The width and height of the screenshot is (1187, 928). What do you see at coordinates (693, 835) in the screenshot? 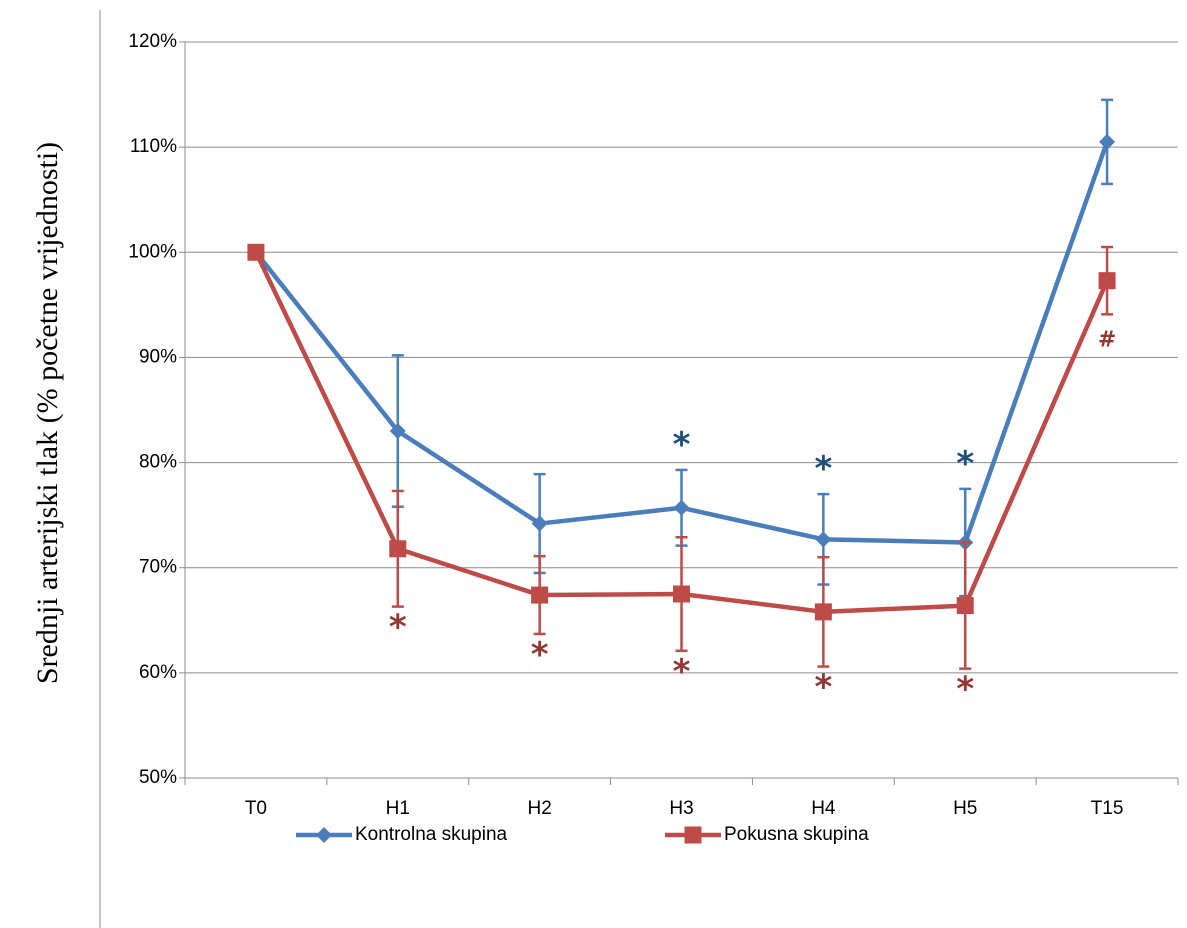
I see `square-marker-icon` at bounding box center [693, 835].